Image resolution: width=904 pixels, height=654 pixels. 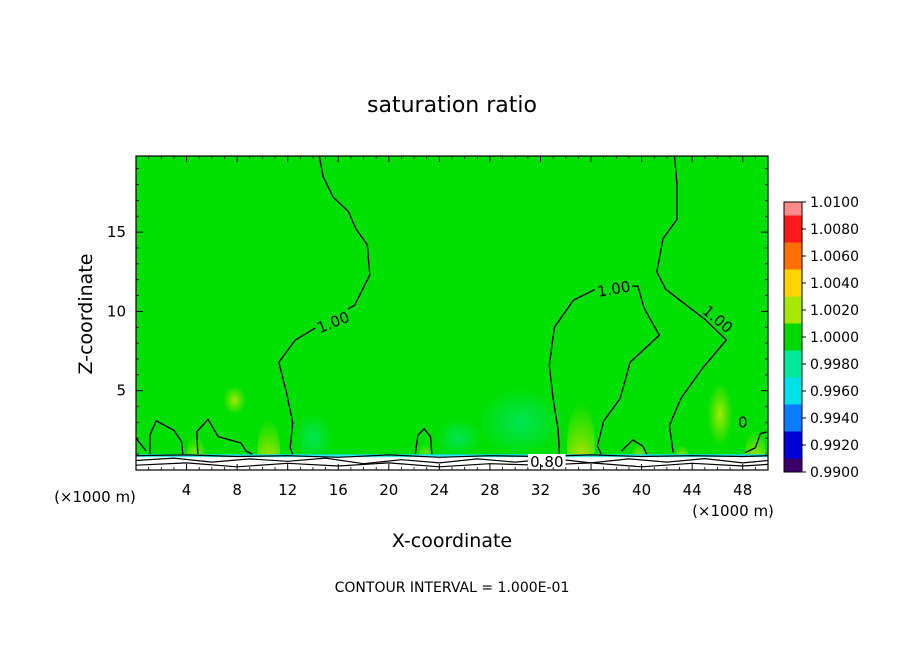 I want to click on x-tick-label: 8, so click(x=237, y=490).